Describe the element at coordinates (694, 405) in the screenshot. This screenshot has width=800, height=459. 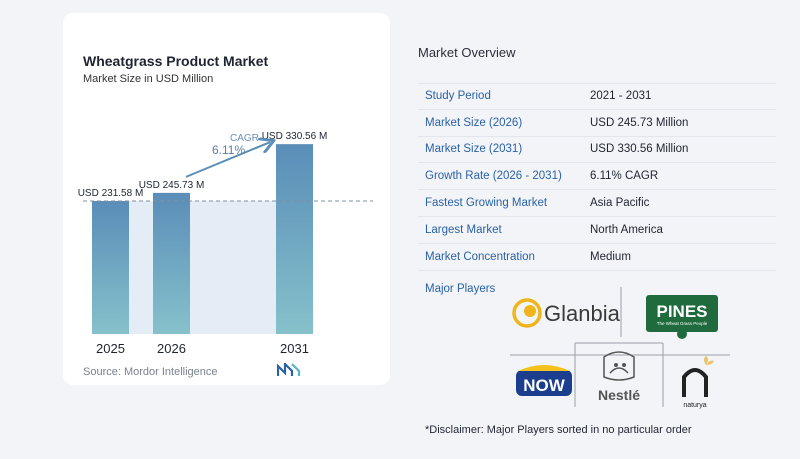
I see `naturya-name: naturya` at that location.